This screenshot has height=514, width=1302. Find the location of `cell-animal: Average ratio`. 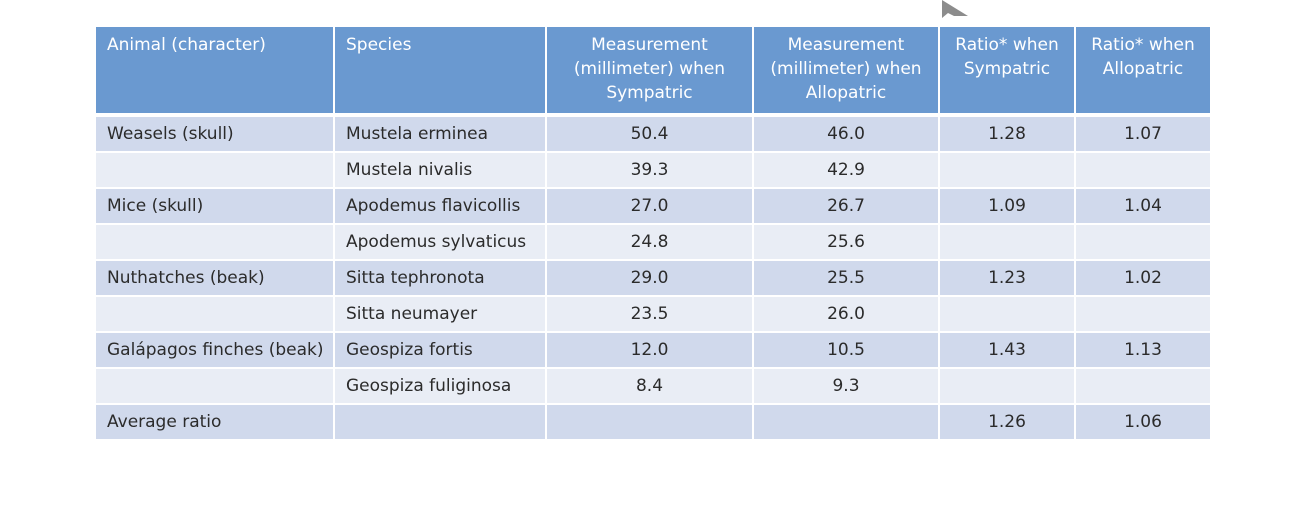

cell-animal: Average ratio is located at coordinates (215, 423).